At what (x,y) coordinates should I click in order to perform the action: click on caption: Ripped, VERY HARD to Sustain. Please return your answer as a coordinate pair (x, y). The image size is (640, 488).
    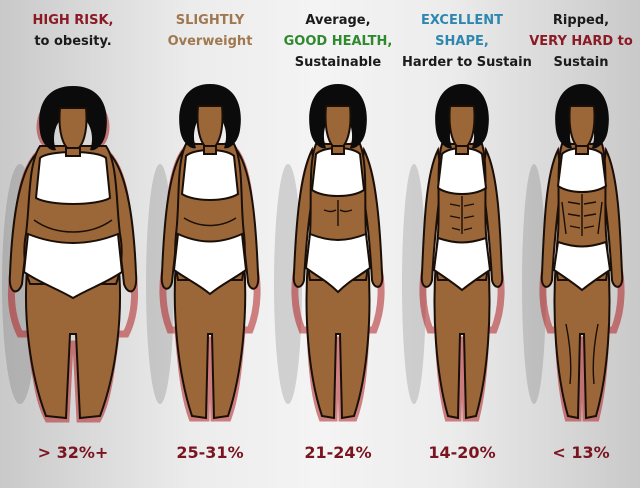
    Looking at the image, I should click on (581, 41).